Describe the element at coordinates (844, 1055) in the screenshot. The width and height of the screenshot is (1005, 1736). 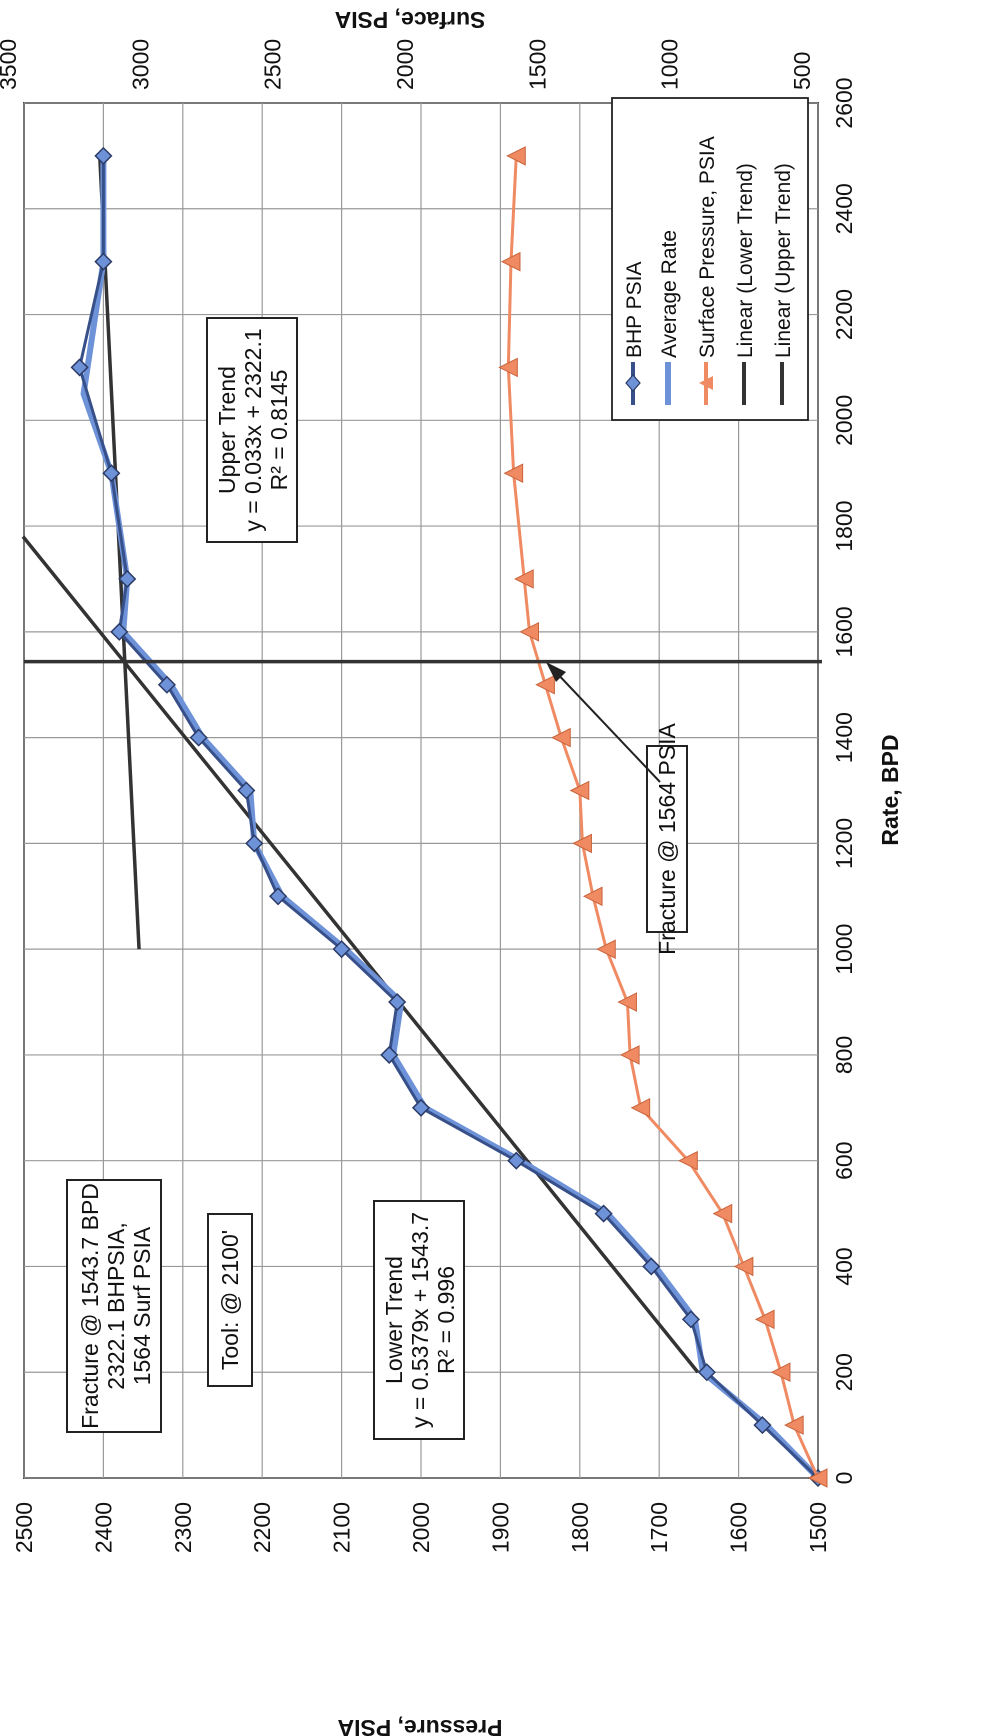
I see `x-tick-label: 800` at that location.